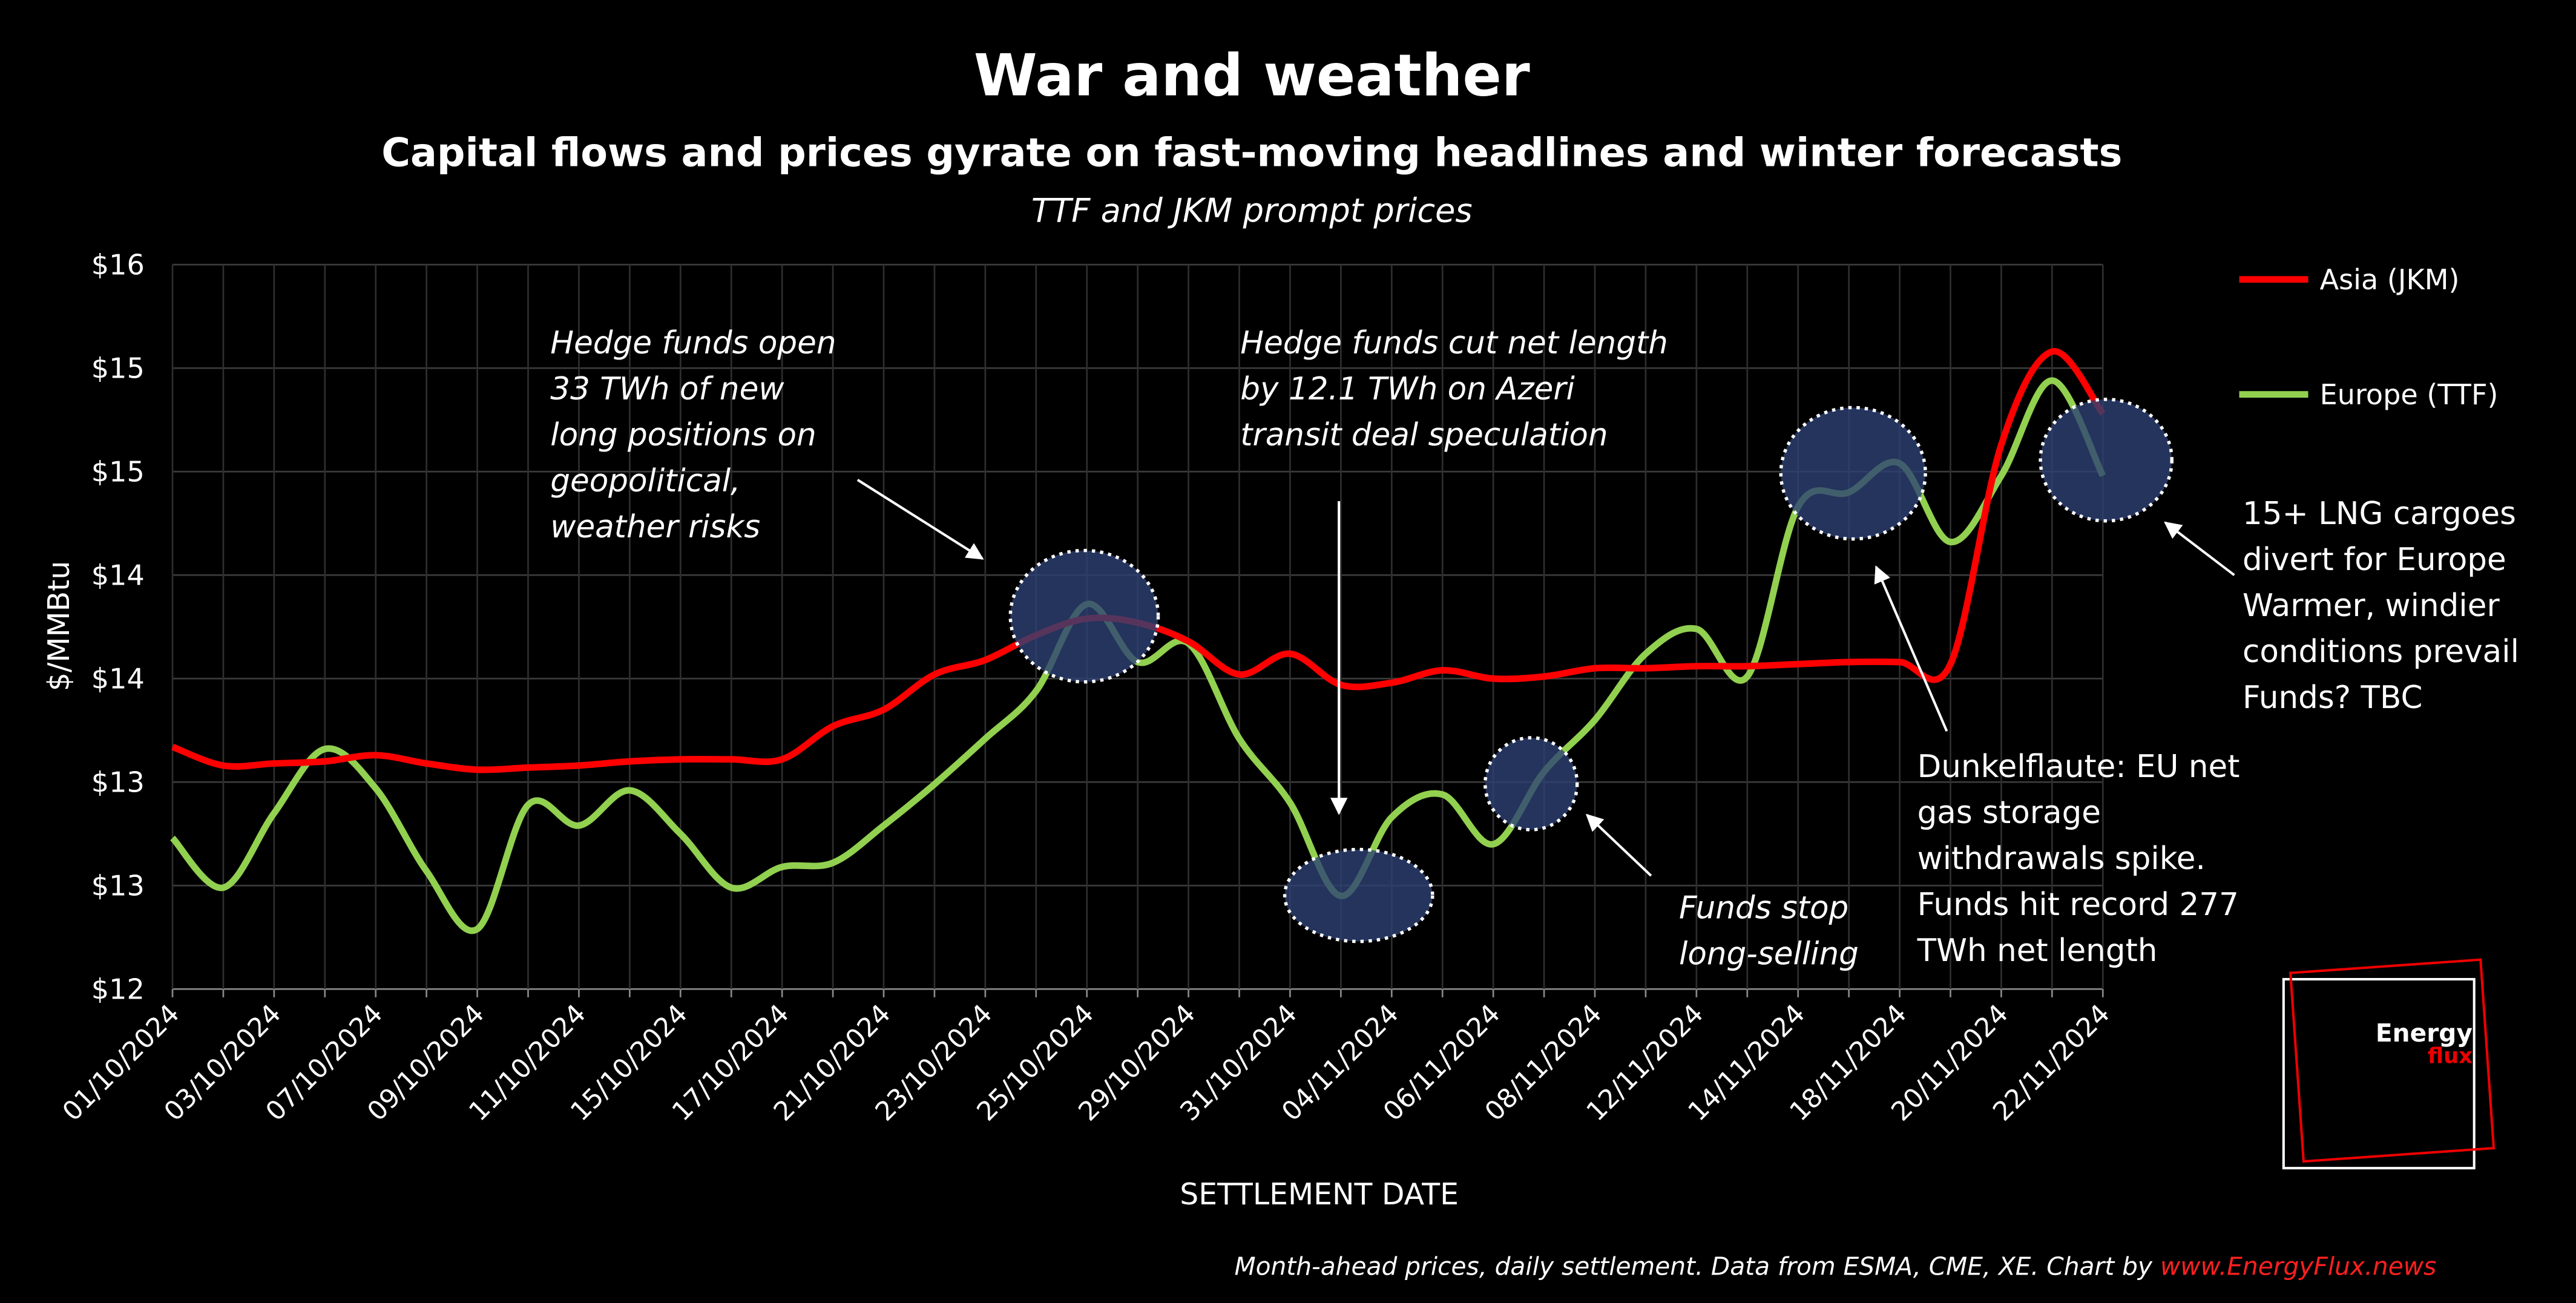  Describe the element at coordinates (2298, 1267) in the screenshot. I see `source-link: www.EnergyFlux.news` at that location.